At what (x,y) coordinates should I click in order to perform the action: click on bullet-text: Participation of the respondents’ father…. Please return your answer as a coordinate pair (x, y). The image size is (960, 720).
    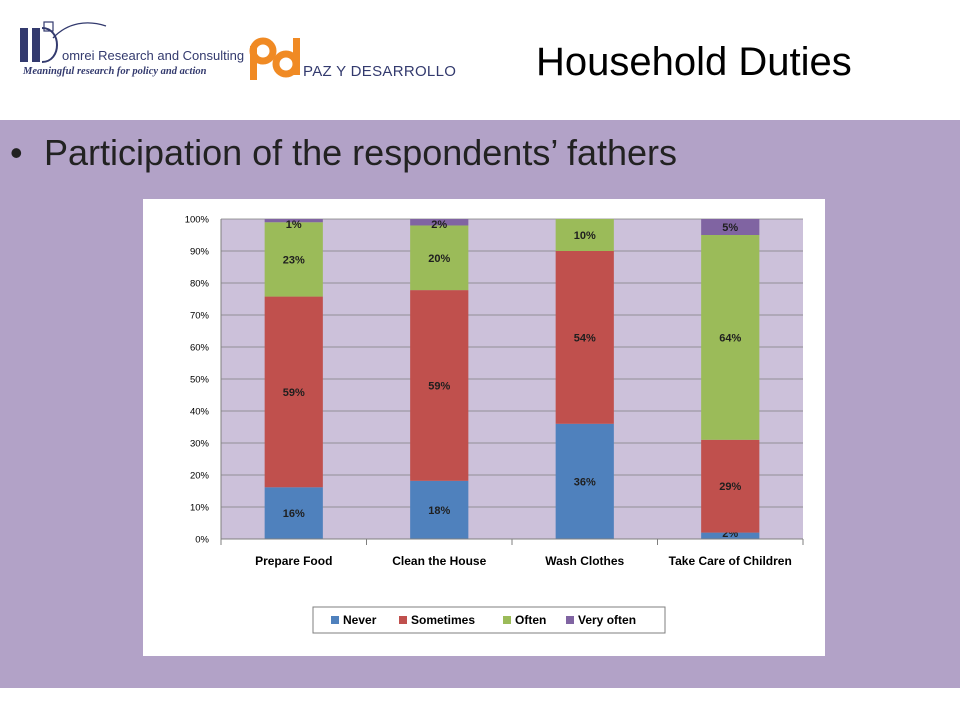
    Looking at the image, I should click on (361, 152).